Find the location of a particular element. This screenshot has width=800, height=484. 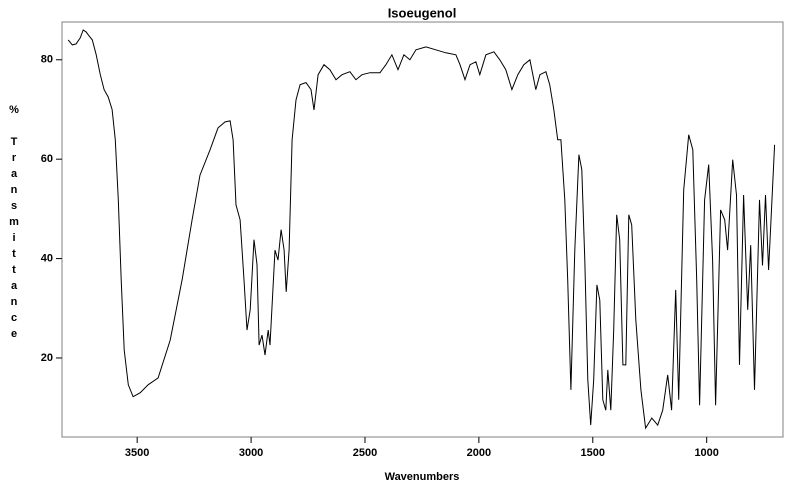

x-axis-label: Wavenumbers is located at coordinates (422, 477).